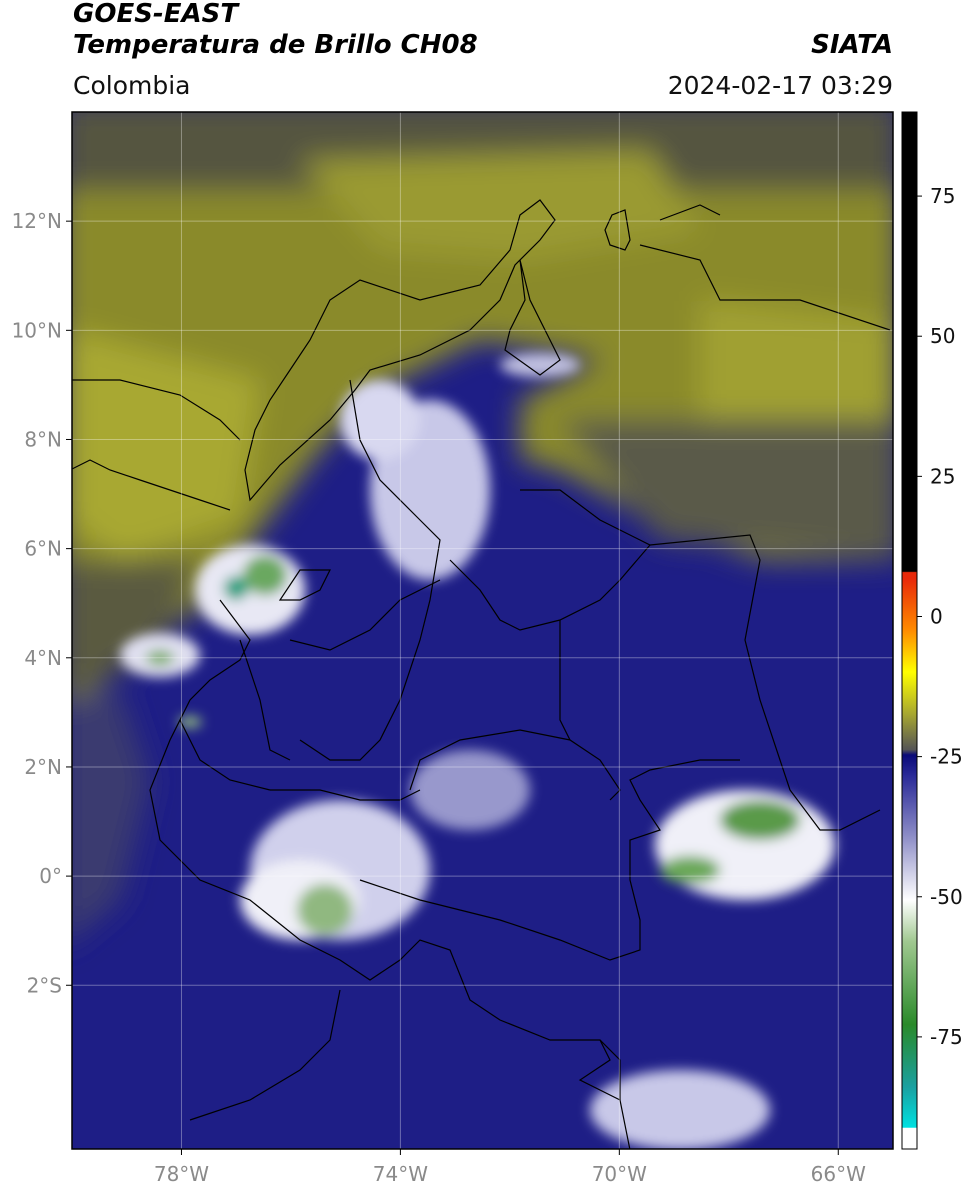 The width and height of the screenshot is (966, 1190). What do you see at coordinates (852, 45) in the screenshot?
I see `agency-label: SIATA` at bounding box center [852, 45].